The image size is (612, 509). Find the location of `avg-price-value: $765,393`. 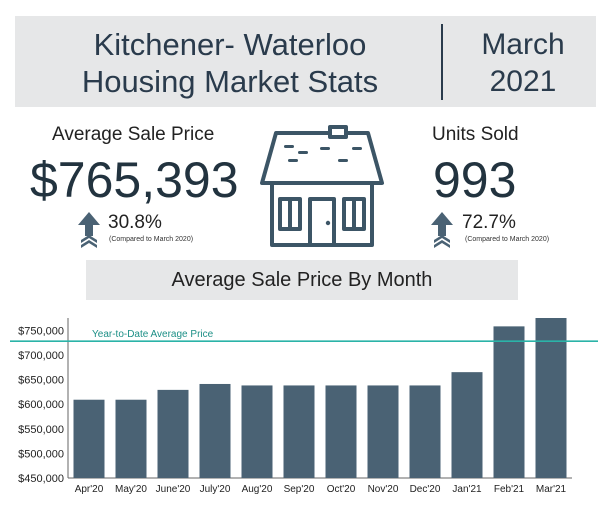

avg-price-value: $765,393 is located at coordinates (134, 180).